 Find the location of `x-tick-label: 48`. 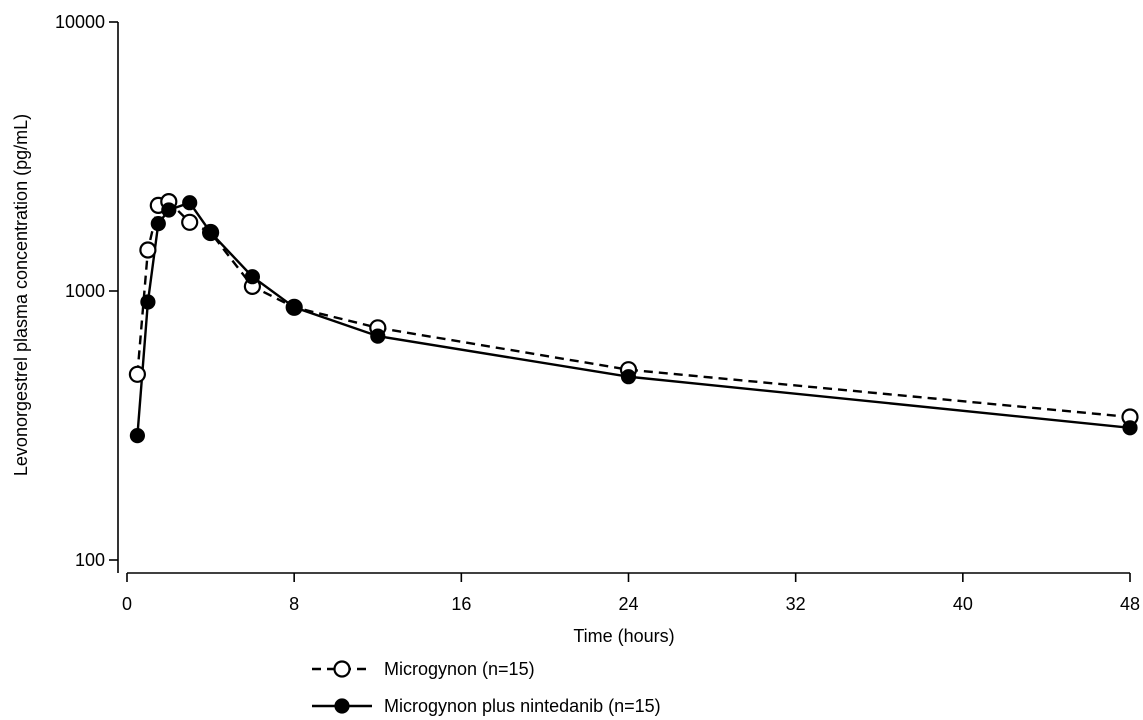

x-tick-label: 48 is located at coordinates (1130, 604).